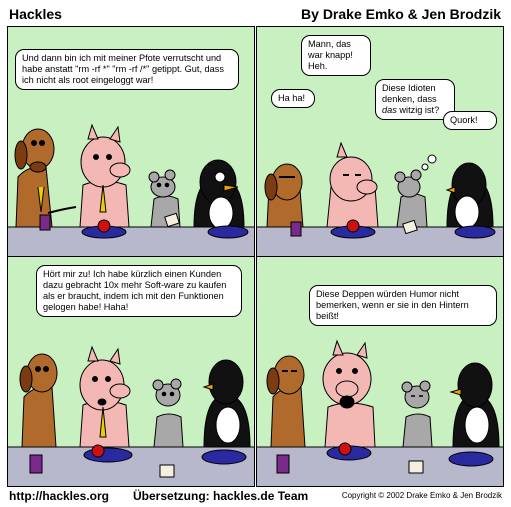 This screenshot has width=511, height=507. Describe the element at coordinates (221, 199) in the screenshot. I see `penguin-character` at that location.